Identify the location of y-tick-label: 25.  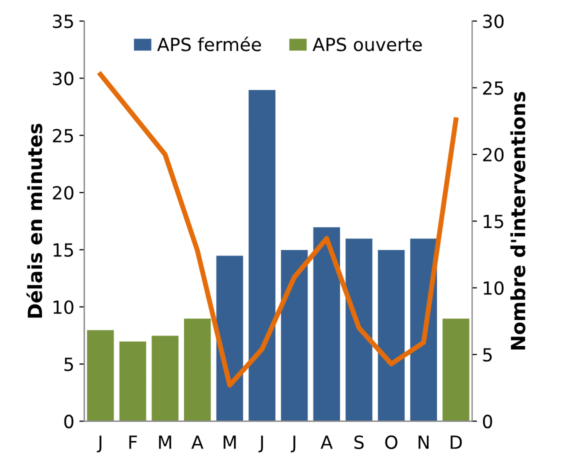
(62, 135).